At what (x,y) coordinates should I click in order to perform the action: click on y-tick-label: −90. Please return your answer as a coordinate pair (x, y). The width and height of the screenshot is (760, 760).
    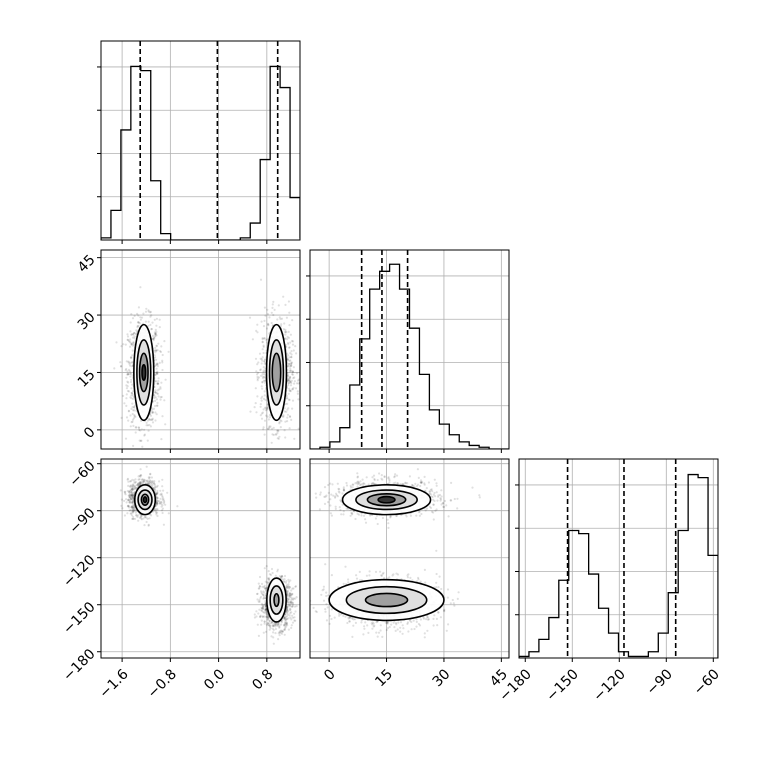
    Looking at the image, I should click on (82, 521).